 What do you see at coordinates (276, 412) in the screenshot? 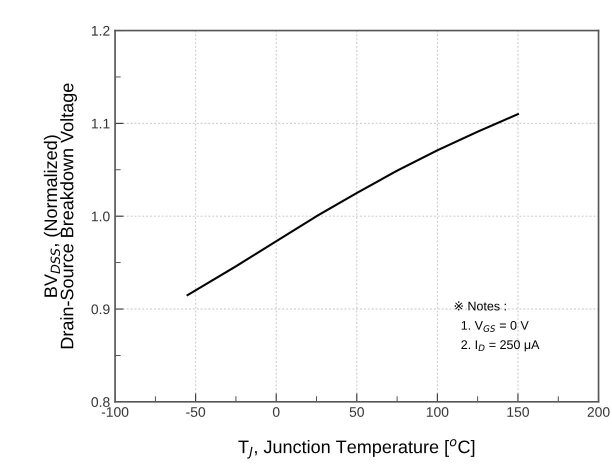
I see `x-tick-label: 0` at bounding box center [276, 412].